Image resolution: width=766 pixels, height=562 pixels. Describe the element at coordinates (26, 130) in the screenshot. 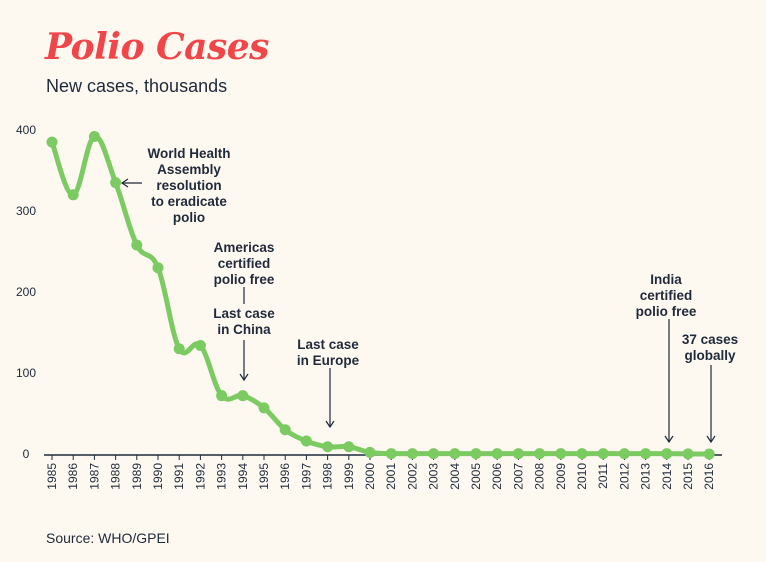

I see `y-tick-label: 400` at that location.